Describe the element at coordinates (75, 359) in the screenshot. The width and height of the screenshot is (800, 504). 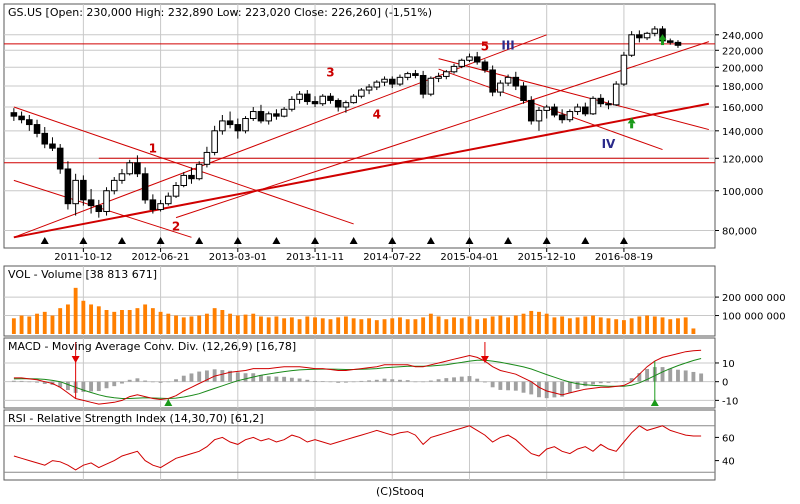
I see `sell-signal-icon` at that location.